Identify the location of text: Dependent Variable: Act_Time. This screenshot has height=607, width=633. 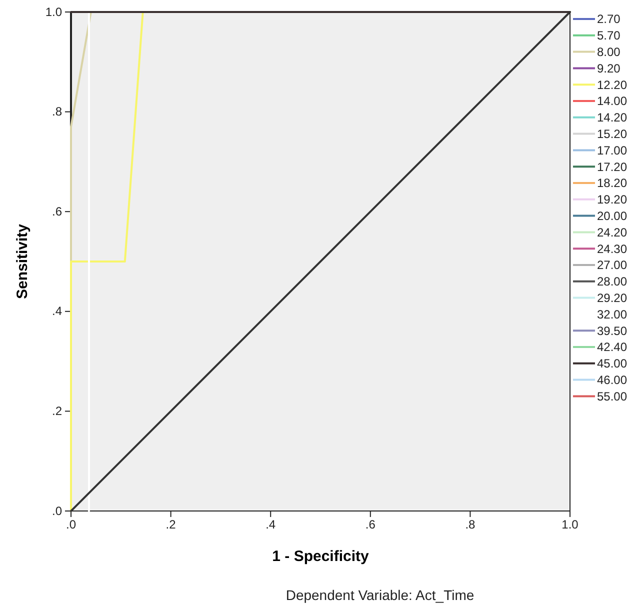
(380, 595).